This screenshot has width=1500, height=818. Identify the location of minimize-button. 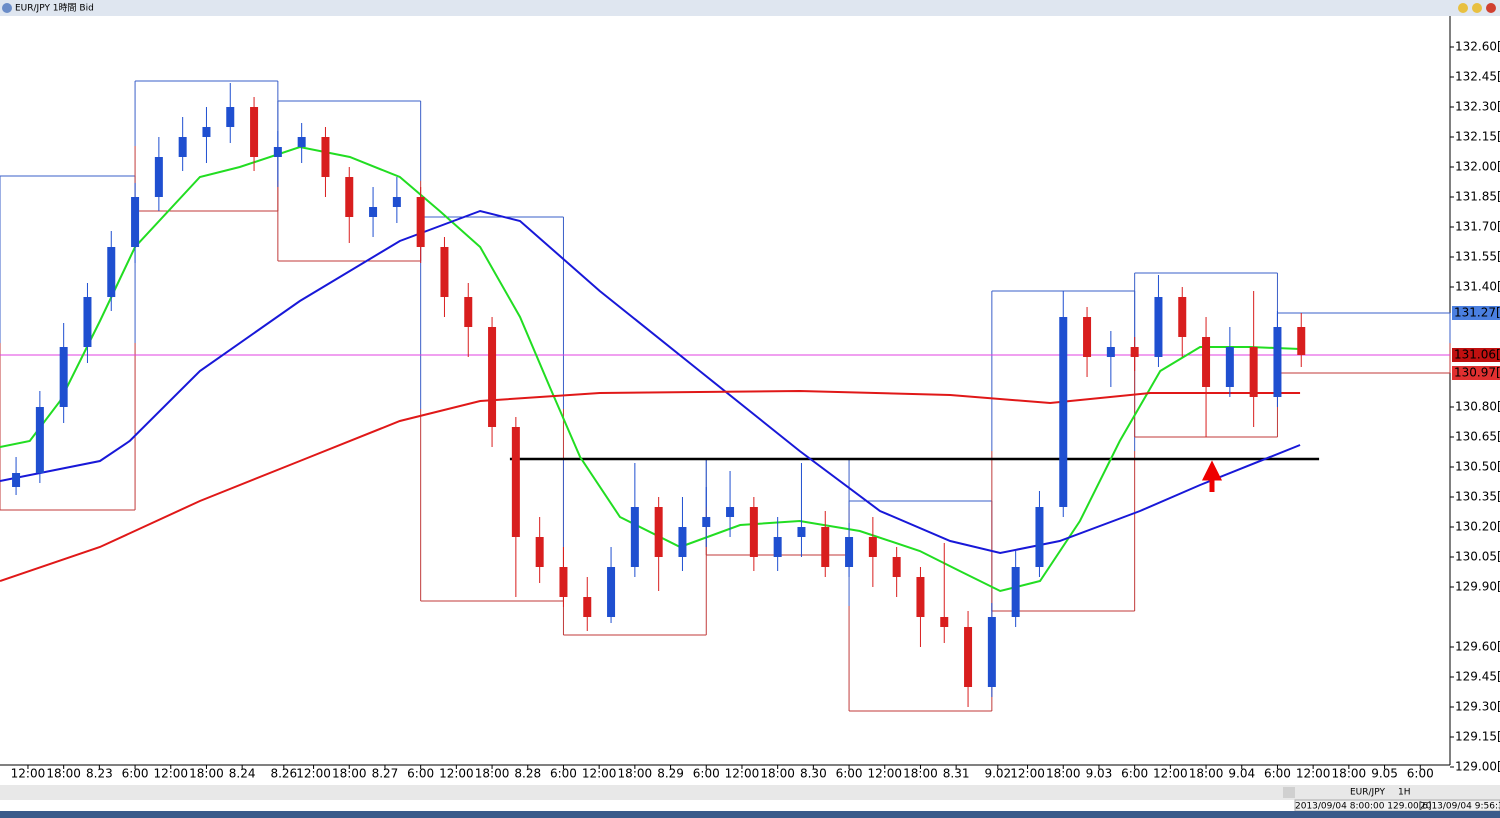
(1463, 8).